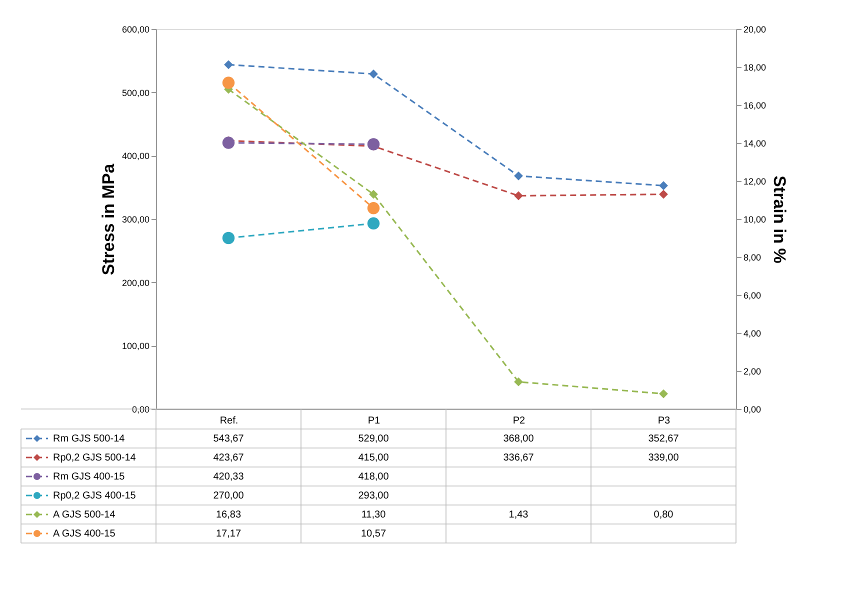 The image size is (858, 597). I want to click on x-tick-label: P1, so click(374, 421).